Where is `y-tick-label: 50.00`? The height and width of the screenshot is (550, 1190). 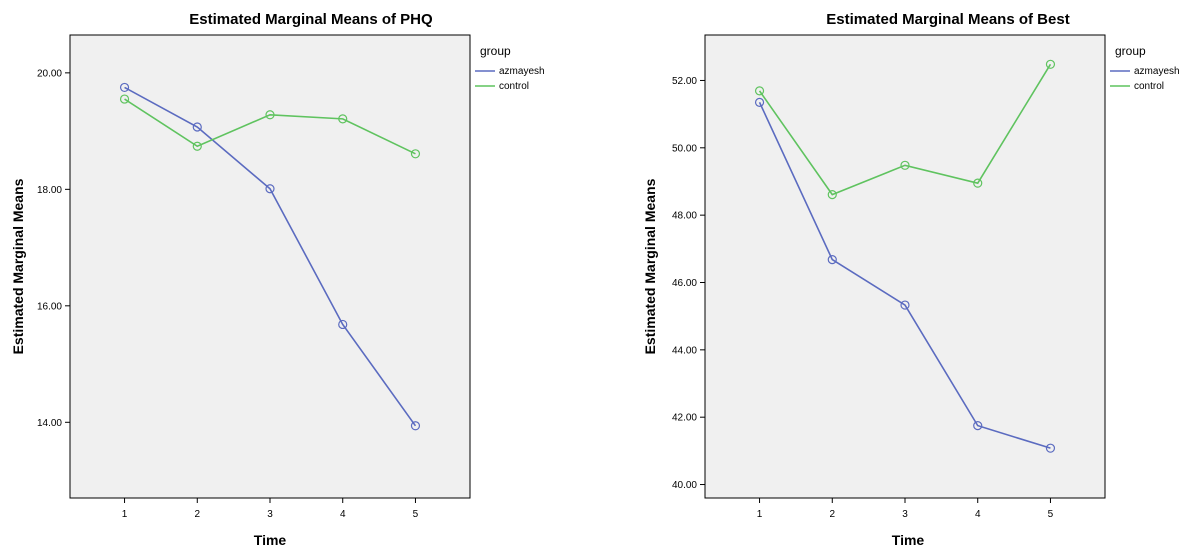 y-tick-label: 50.00 is located at coordinates (684, 148).